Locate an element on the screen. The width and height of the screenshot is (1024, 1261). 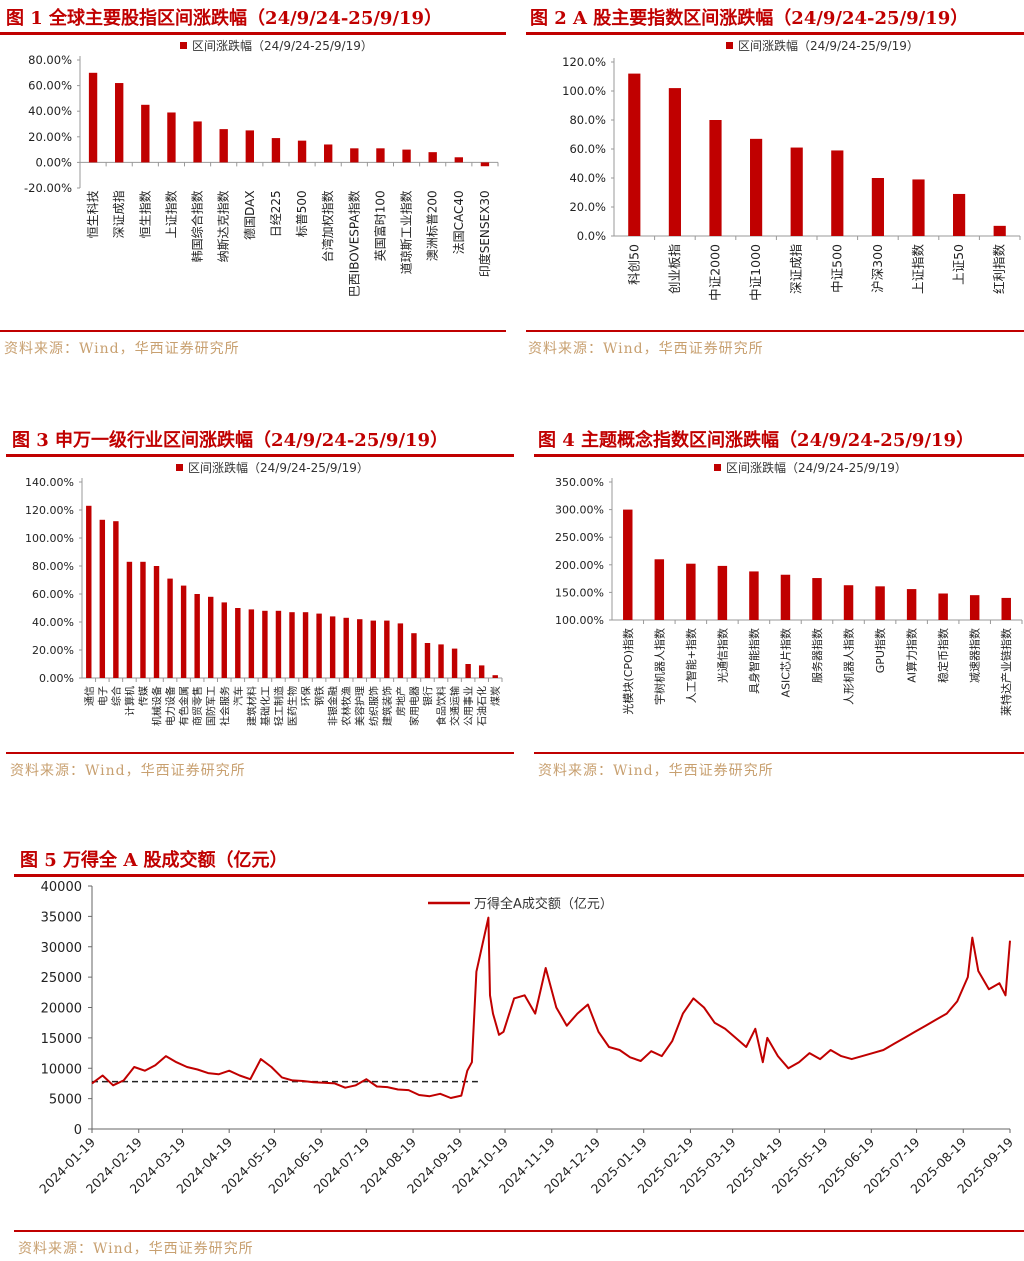
x-tick-label: GPU指数 is located at coordinates (880, 650).